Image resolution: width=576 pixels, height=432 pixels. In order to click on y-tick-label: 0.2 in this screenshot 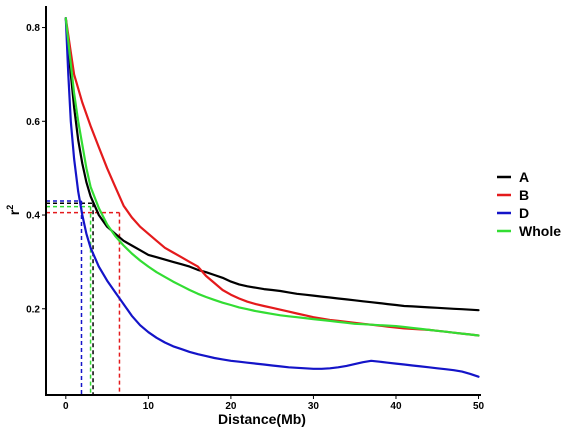, I will do `click(33, 309)`.